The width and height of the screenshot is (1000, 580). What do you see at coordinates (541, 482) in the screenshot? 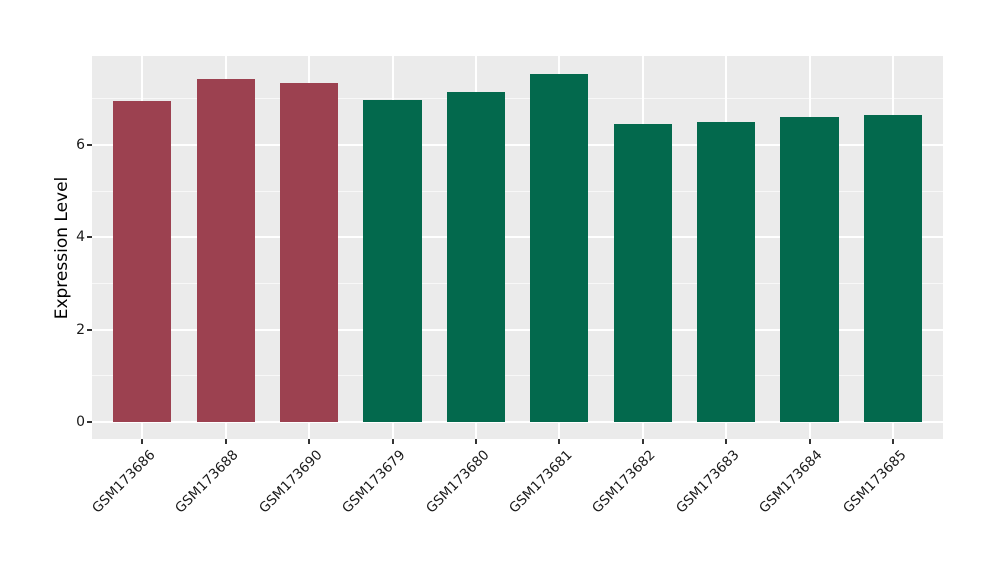
I see `x-tick-label-GSM173681: GSM173681` at bounding box center [541, 482].